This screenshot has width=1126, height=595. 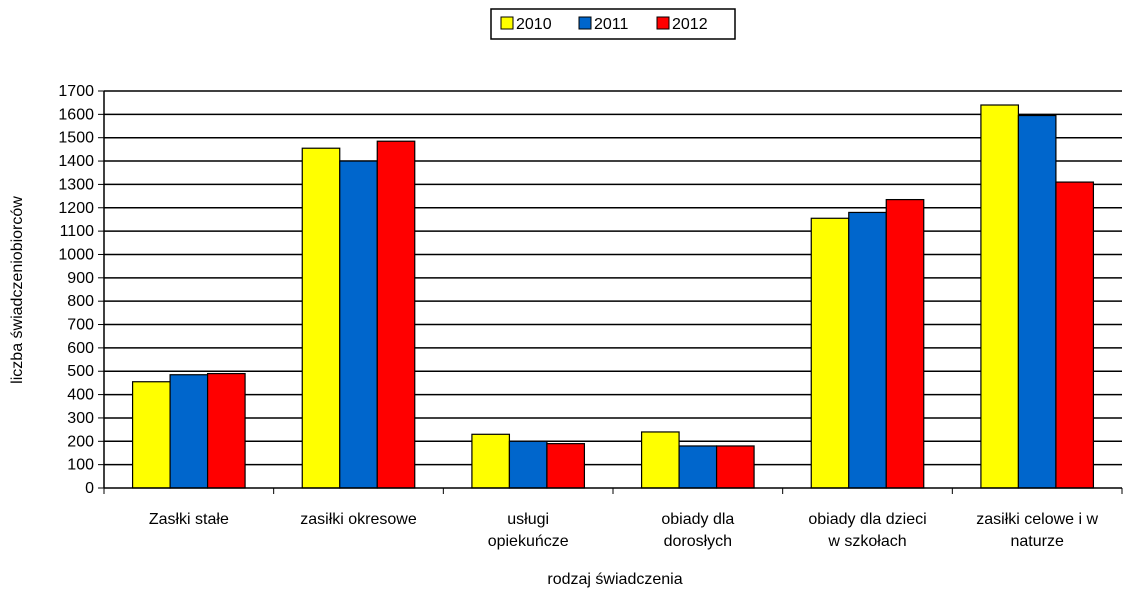 What do you see at coordinates (76, 138) in the screenshot?
I see `y-tick-label: 1500` at bounding box center [76, 138].